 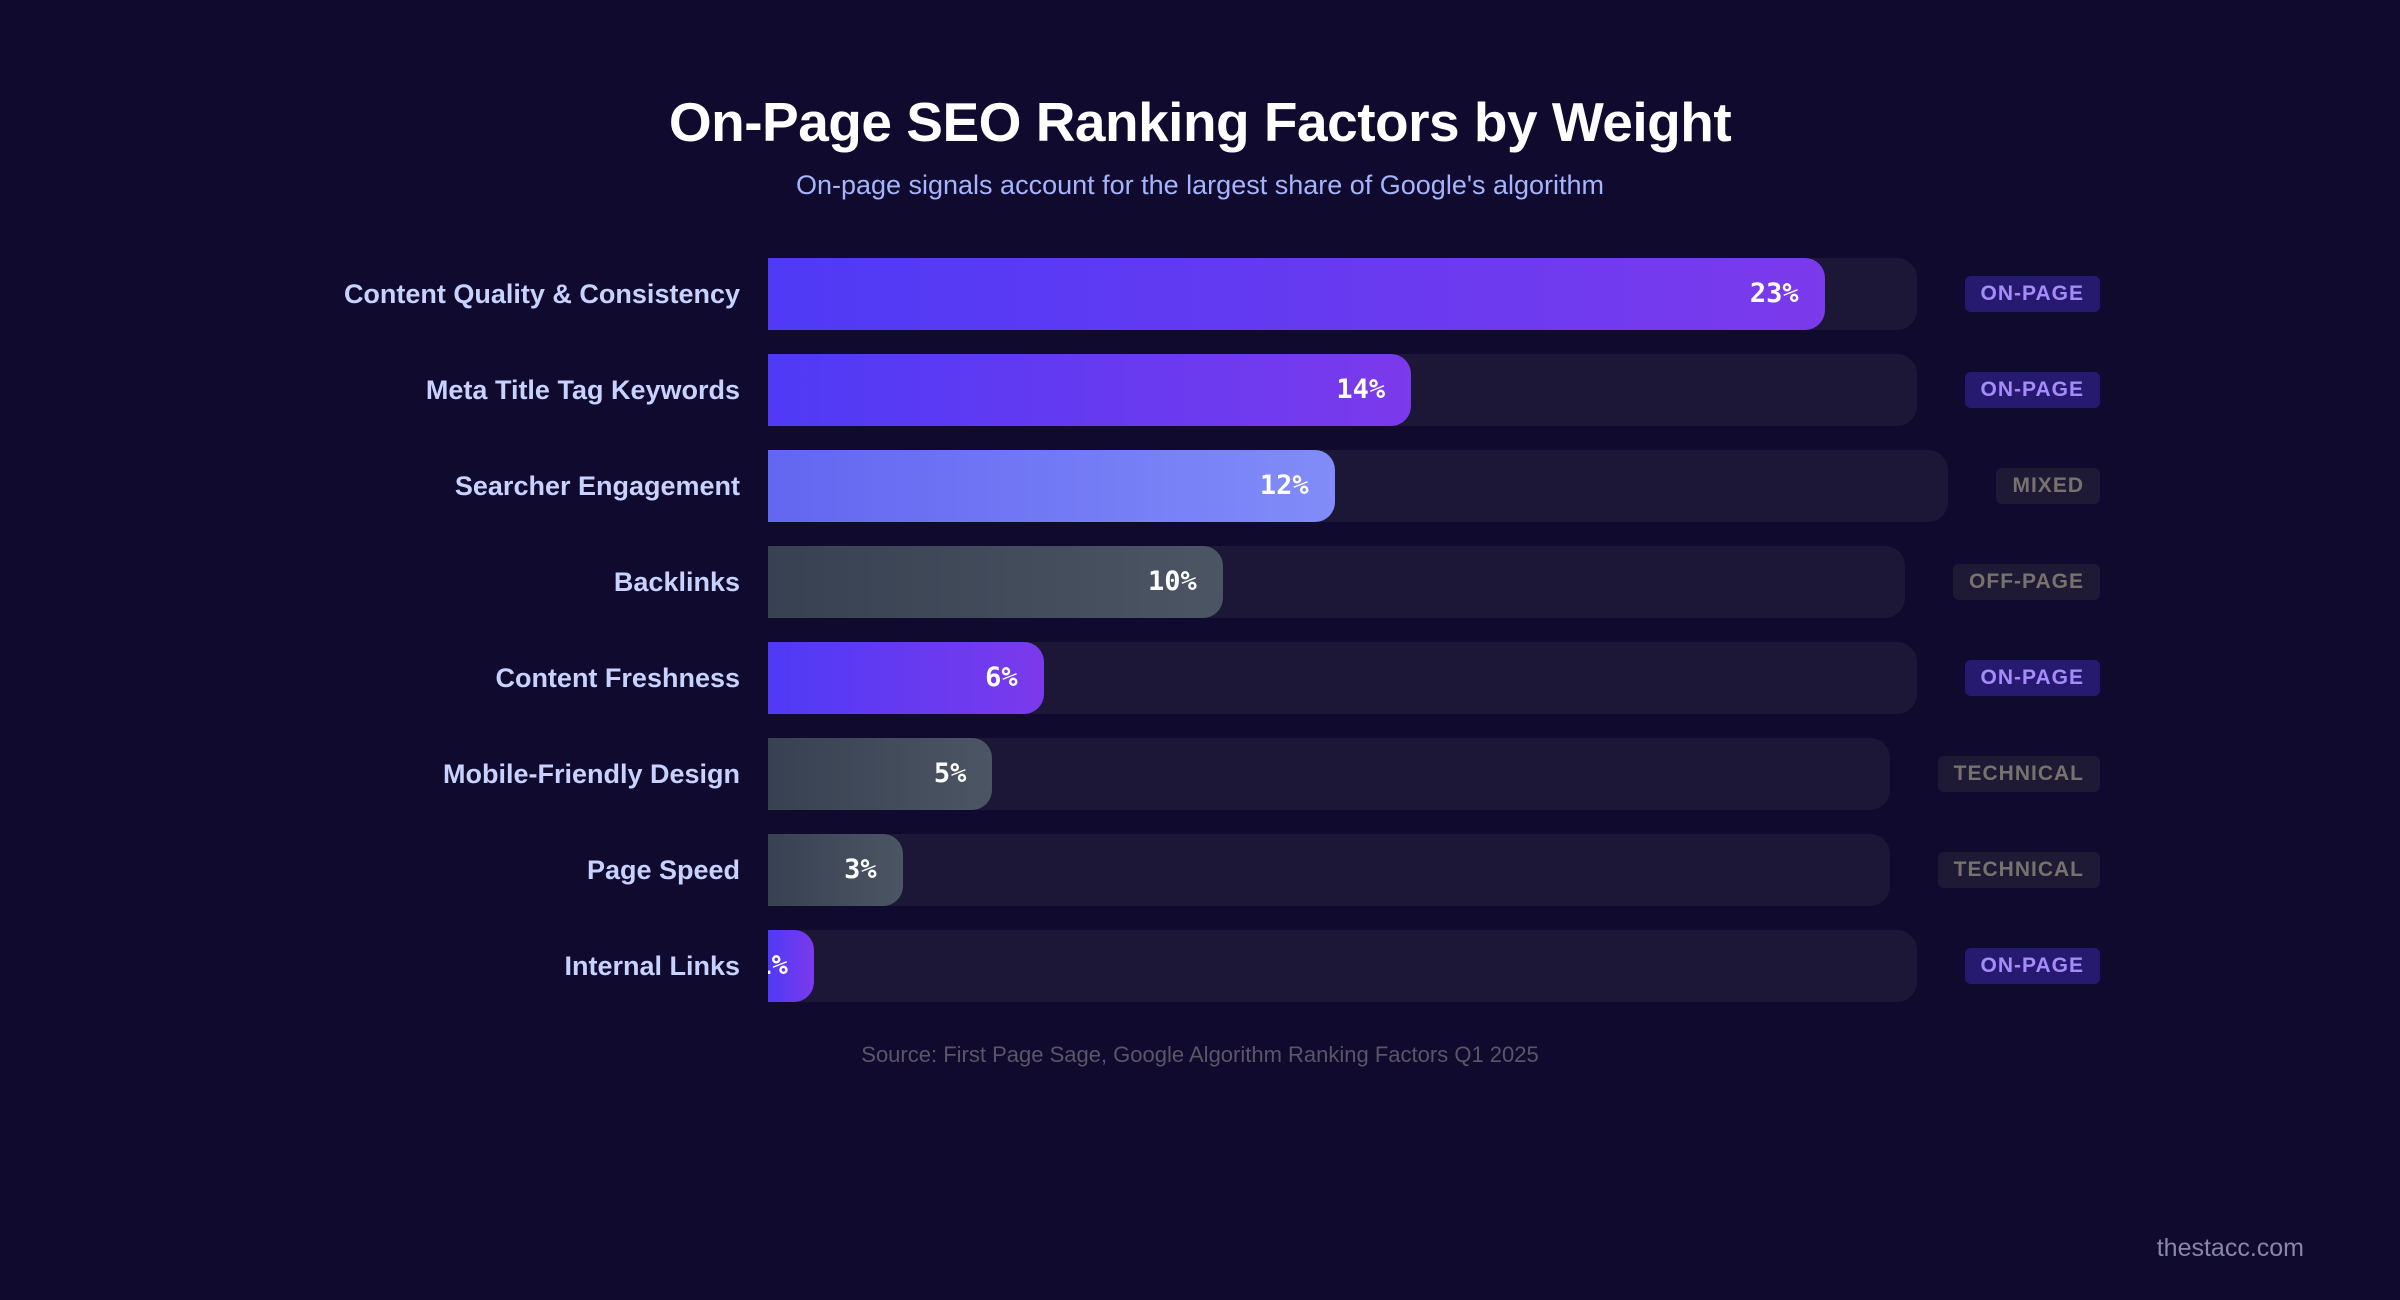 I want to click on bar-track: 3%, so click(x=1329, y=870).